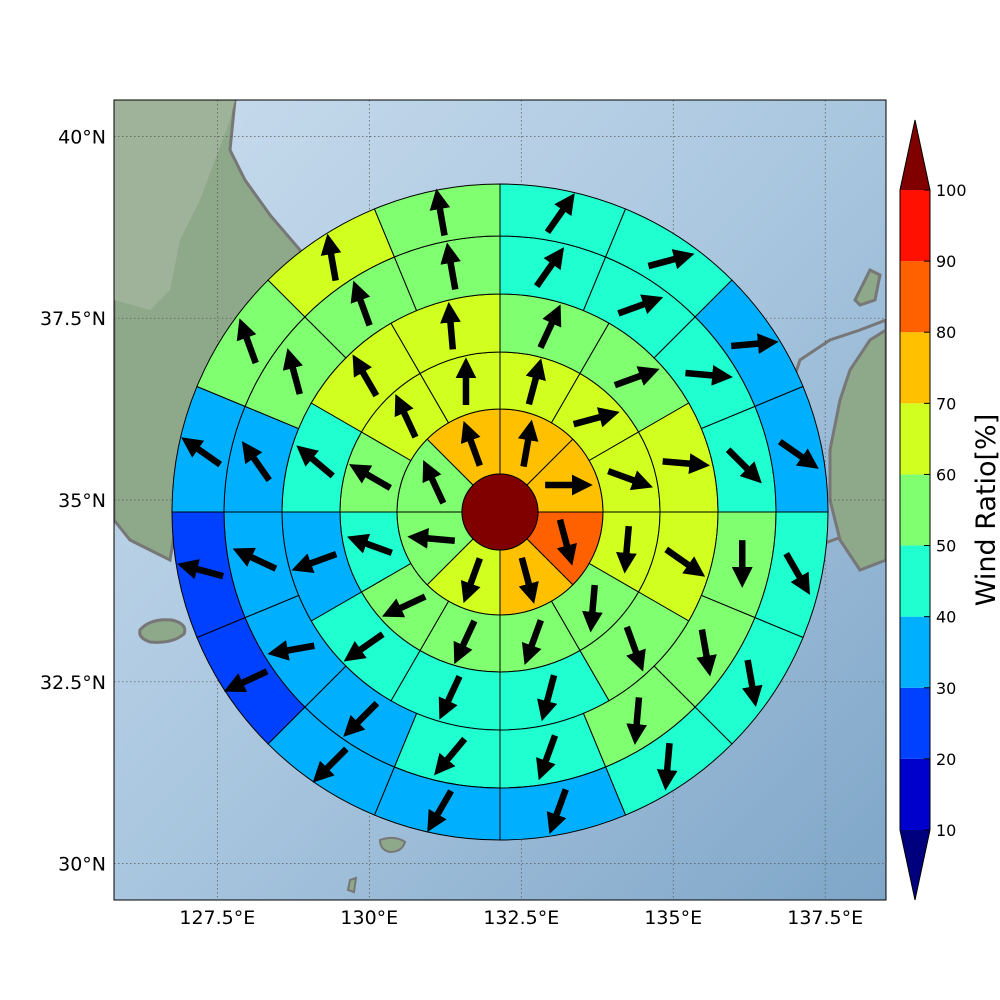  What do you see at coordinates (946, 403) in the screenshot?
I see `colorbar-tick-label: 70` at bounding box center [946, 403].